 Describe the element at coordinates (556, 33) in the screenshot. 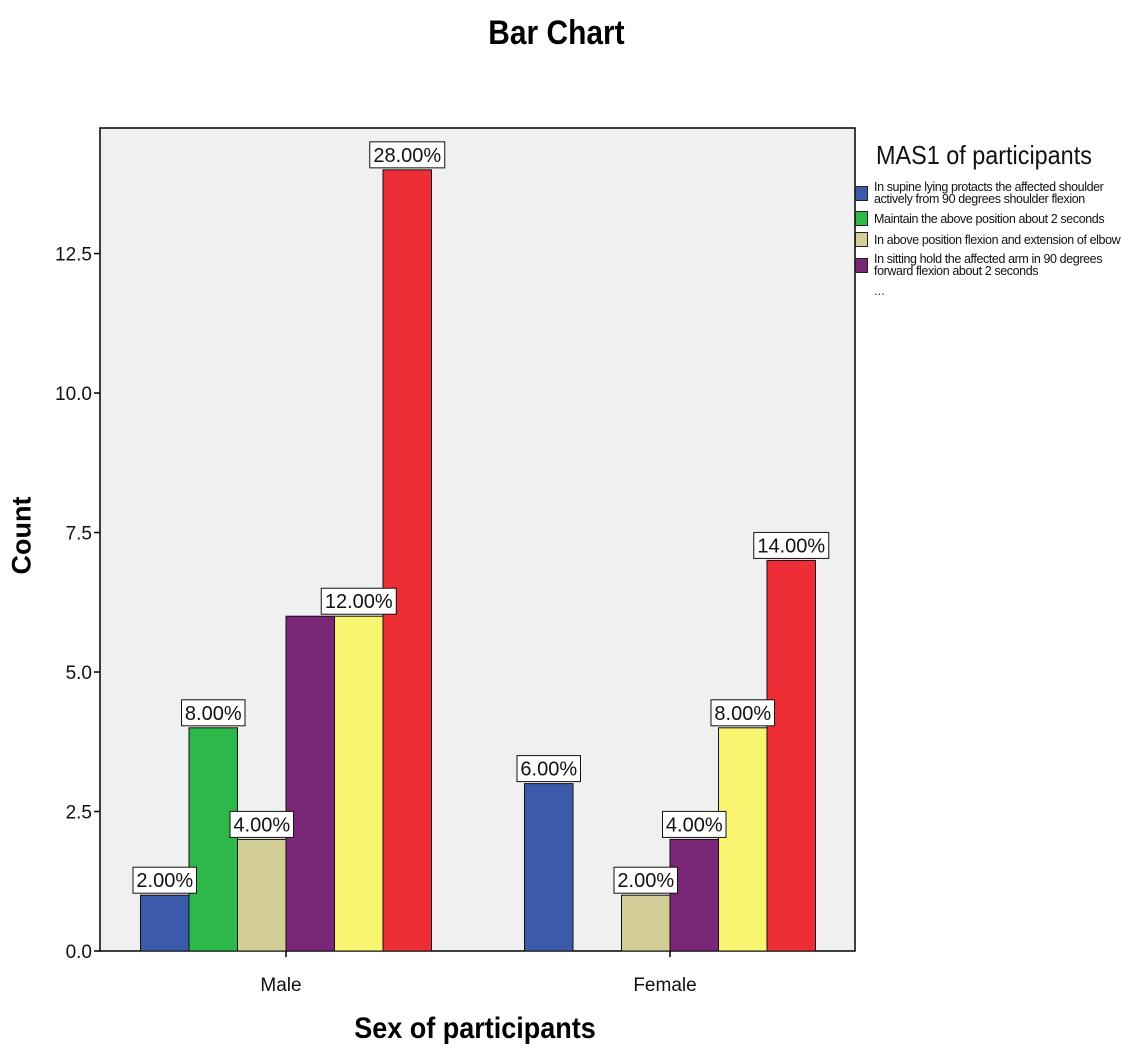

I see `chart-title: Bar Chart` at that location.